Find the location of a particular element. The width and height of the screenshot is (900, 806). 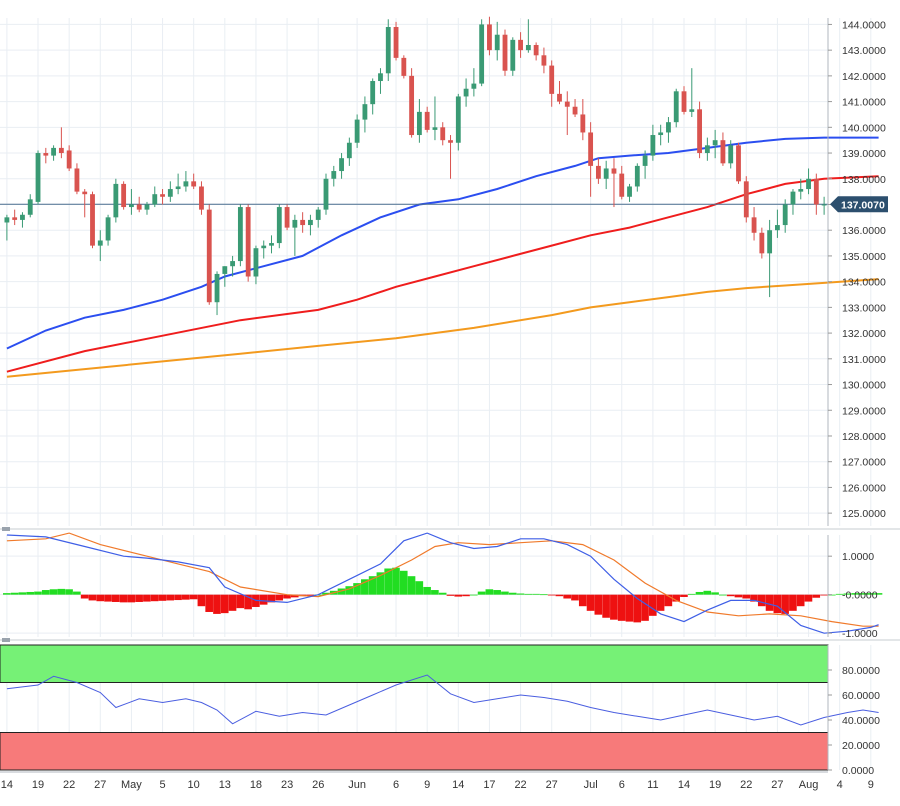

x-tick-label: 9 is located at coordinates (427, 785).